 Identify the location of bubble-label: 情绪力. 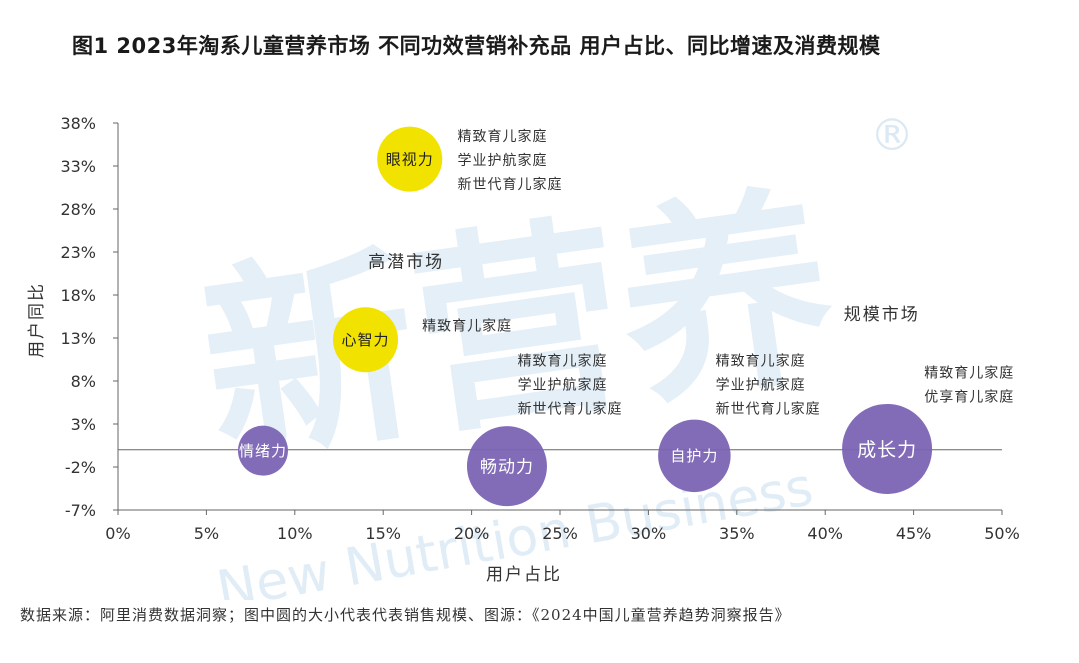
(263, 451).